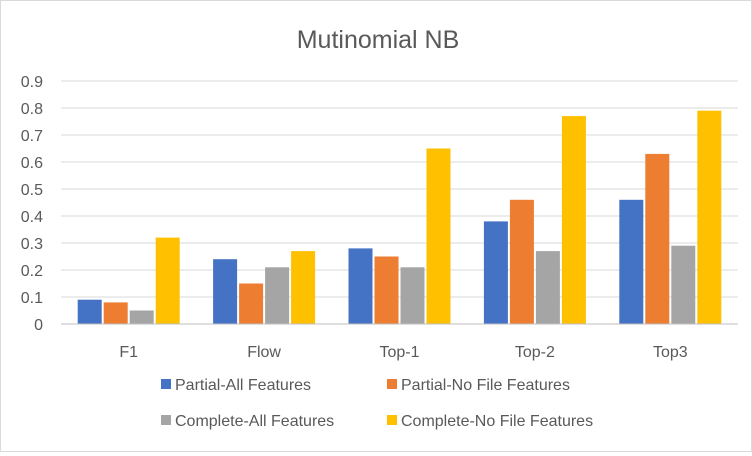 This screenshot has height=456, width=752. Describe the element at coordinates (535, 352) in the screenshot. I see `x-tick-label: Top-2` at that location.